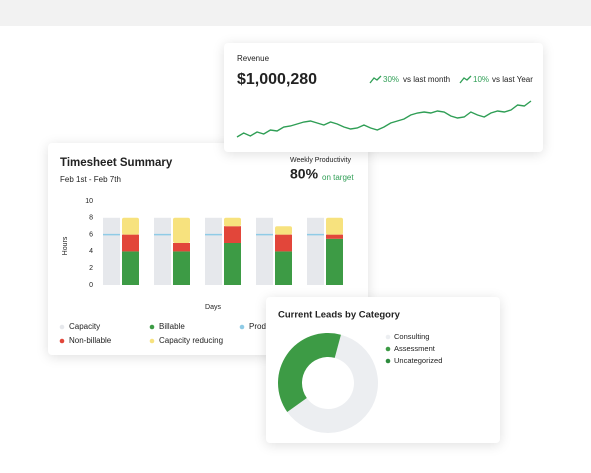 This screenshot has width=591, height=473. What do you see at coordinates (304, 174) in the screenshot?
I see `productivity-value: 80%` at bounding box center [304, 174].